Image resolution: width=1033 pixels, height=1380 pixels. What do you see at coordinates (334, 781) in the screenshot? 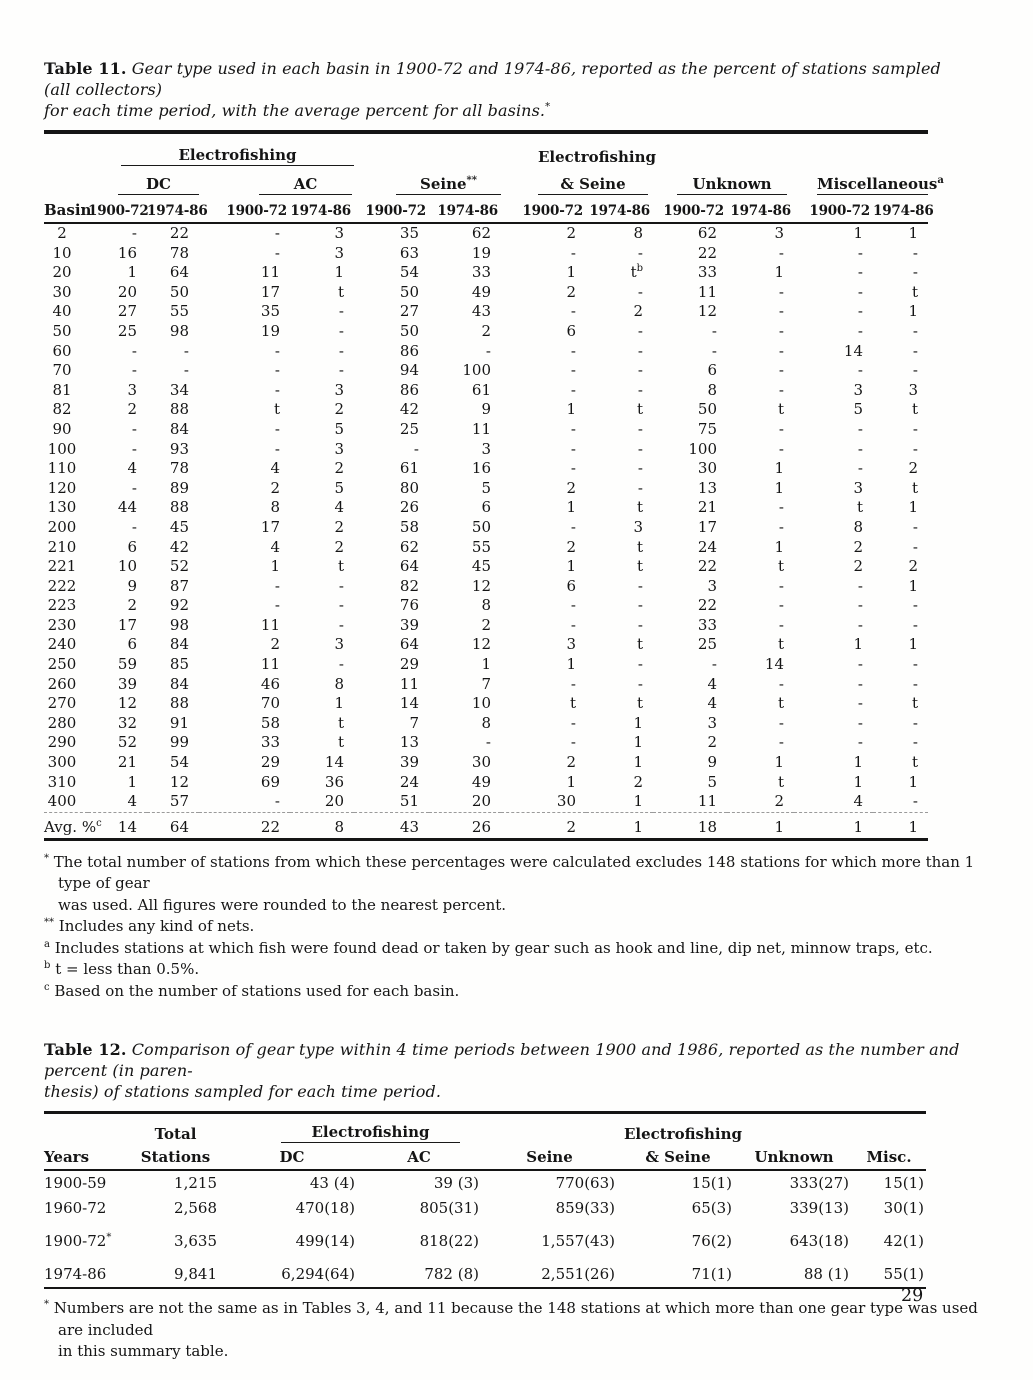
I see `table-cell: 36` at bounding box center [334, 781].